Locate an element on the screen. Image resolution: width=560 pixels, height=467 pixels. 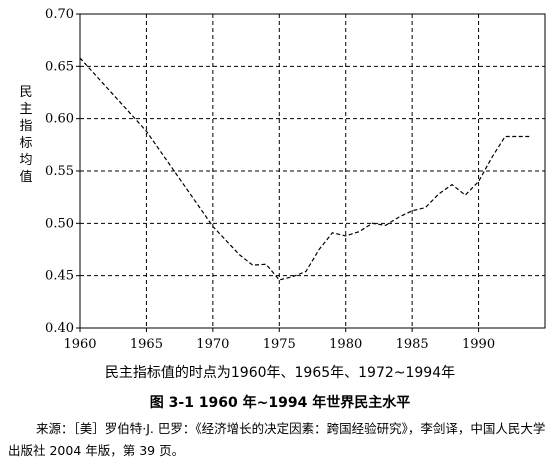
y-tick-label: 0.70 is located at coordinates (59, 14).